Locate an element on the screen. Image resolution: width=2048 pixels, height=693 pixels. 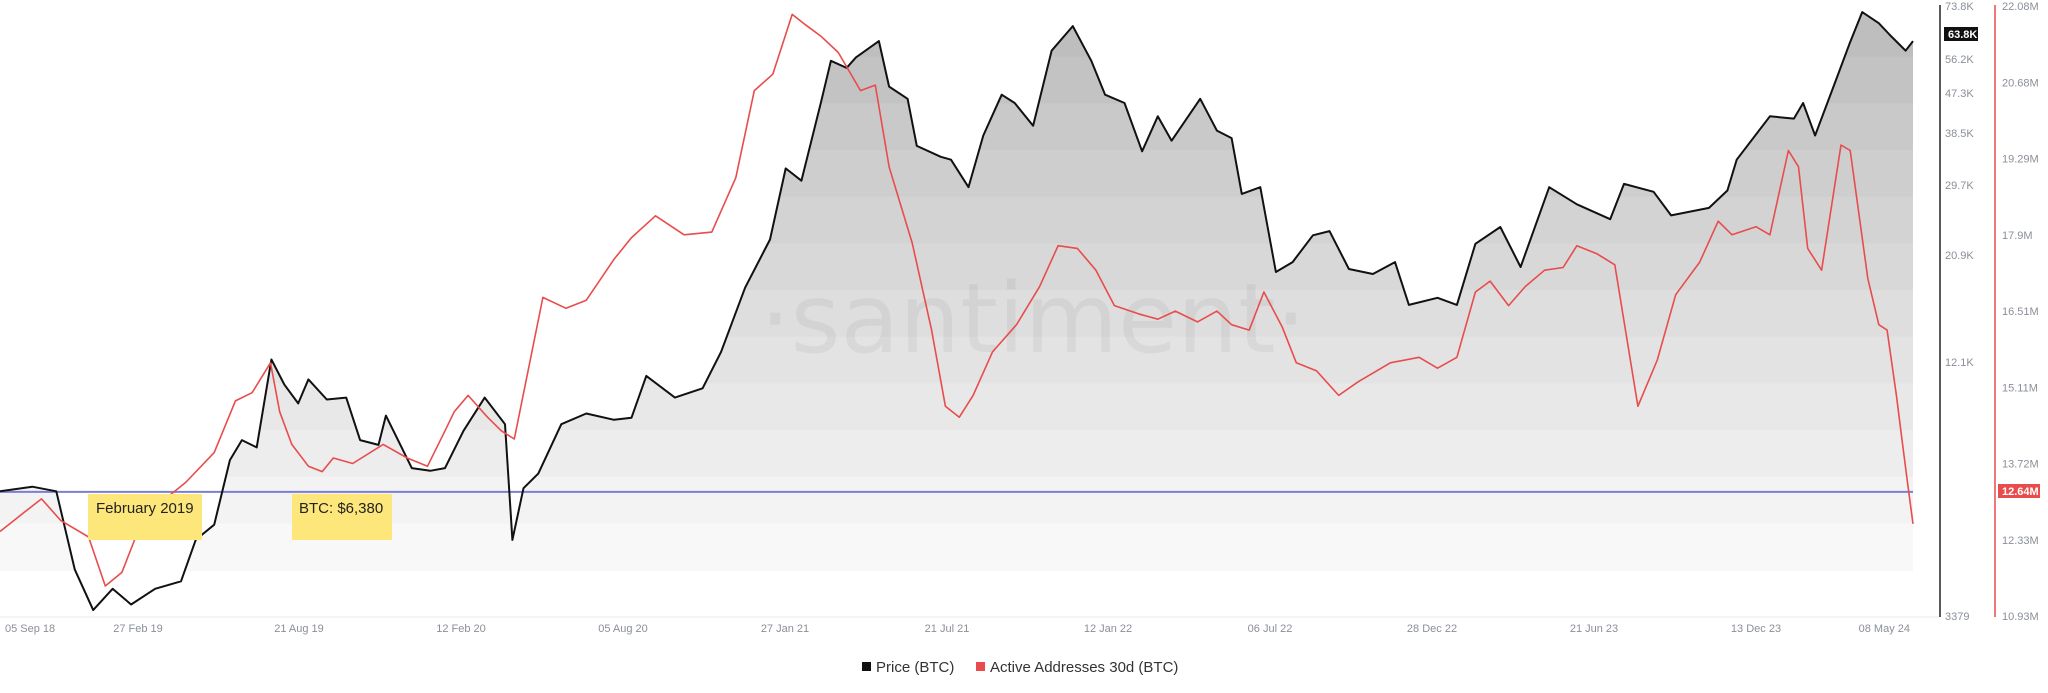
right-y-tick-label: 10.93M is located at coordinates (2020, 617).